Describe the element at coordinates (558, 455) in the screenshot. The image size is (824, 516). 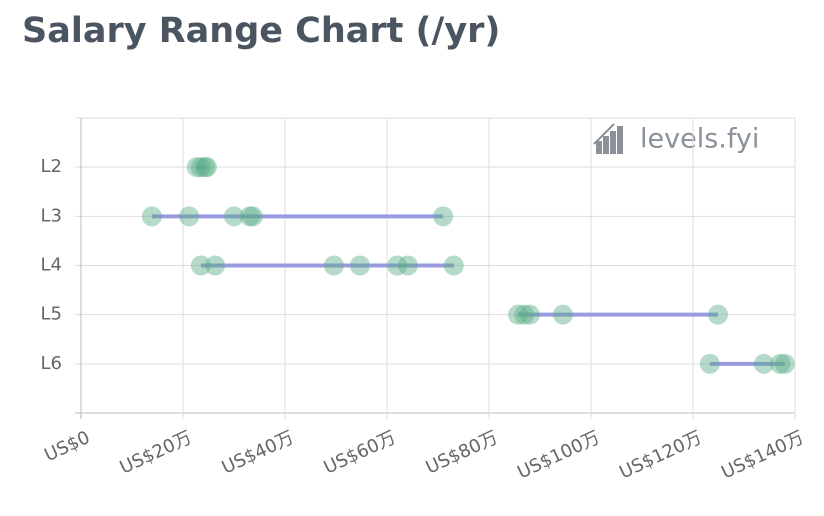
I see `x-tick-label: US$100万` at that location.